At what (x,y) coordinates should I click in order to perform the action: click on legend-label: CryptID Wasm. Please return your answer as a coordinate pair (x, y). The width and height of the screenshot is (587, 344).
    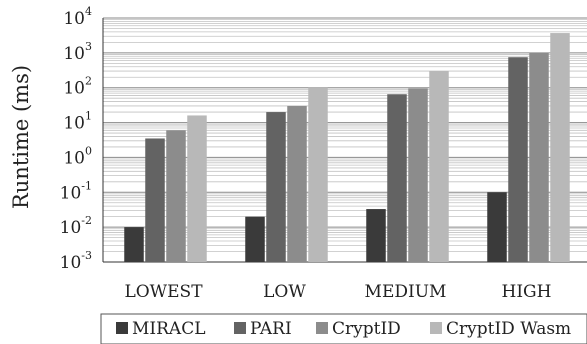
    Looking at the image, I should click on (508, 329).